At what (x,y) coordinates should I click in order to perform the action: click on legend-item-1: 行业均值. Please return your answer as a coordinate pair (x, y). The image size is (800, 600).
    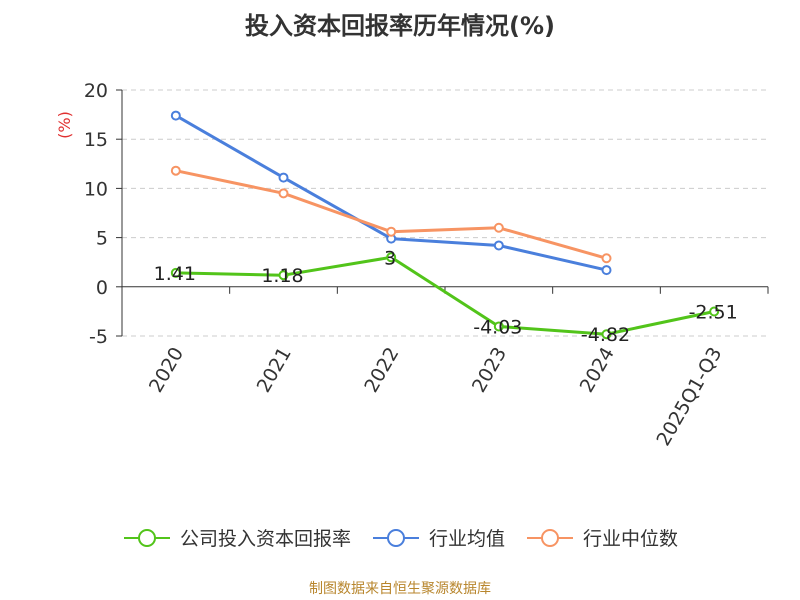
    Looking at the image, I should click on (438, 537).